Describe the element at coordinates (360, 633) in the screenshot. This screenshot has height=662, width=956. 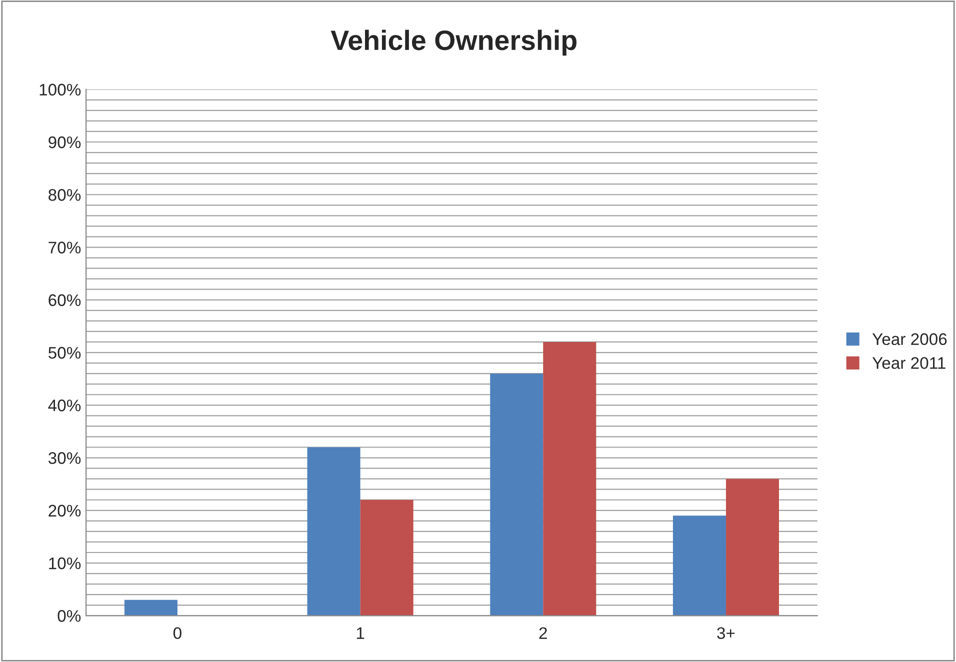
I see `x-tick-label: 1` at that location.